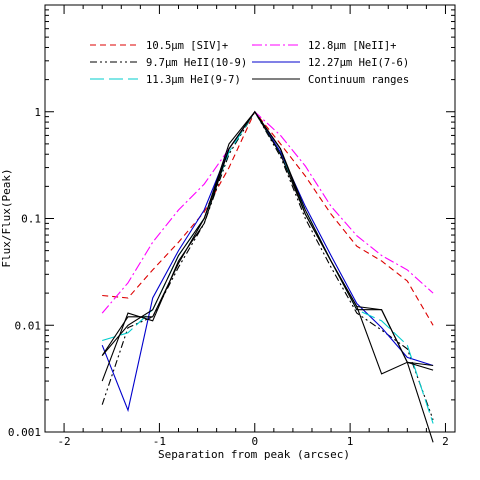 Image resolution: width=480 pixels, height=480 pixels. What do you see at coordinates (445, 441) in the screenshot?
I see `x-tick-label: 2` at bounding box center [445, 441].